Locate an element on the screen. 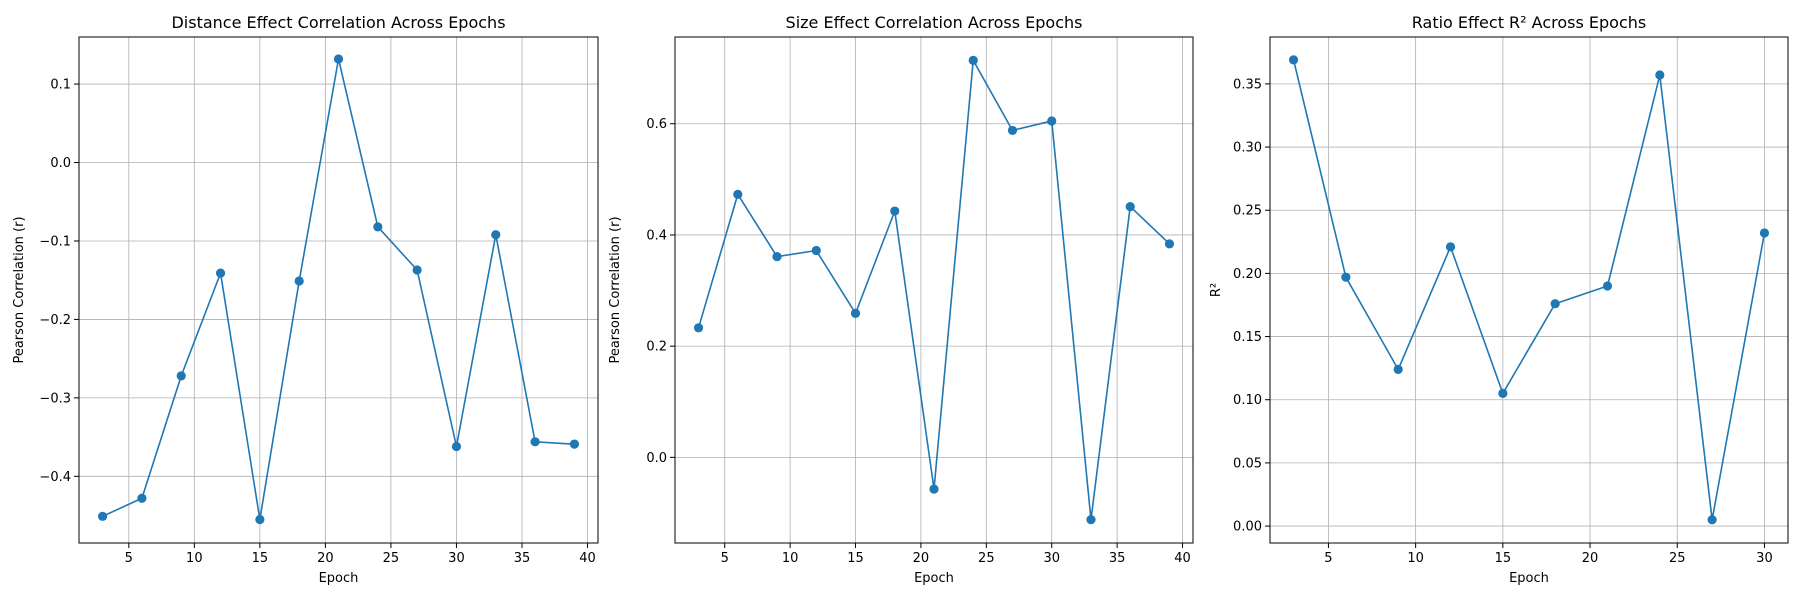 This screenshot has height=600, width=1800. y-axis-label: R² is located at coordinates (1216, 290).